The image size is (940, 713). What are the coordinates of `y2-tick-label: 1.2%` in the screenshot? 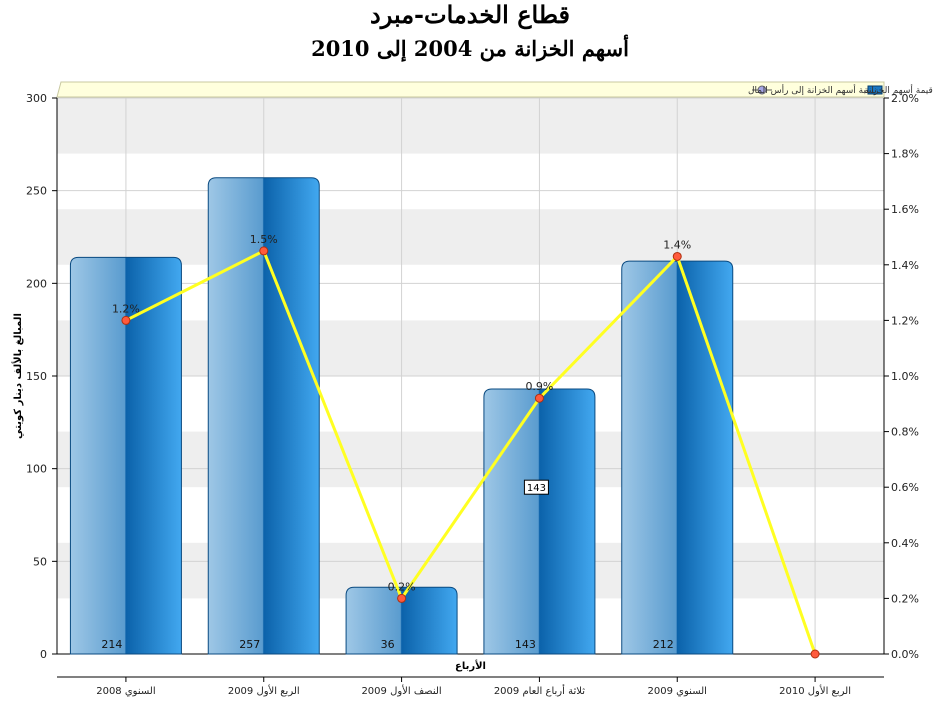 It's located at (905, 320).